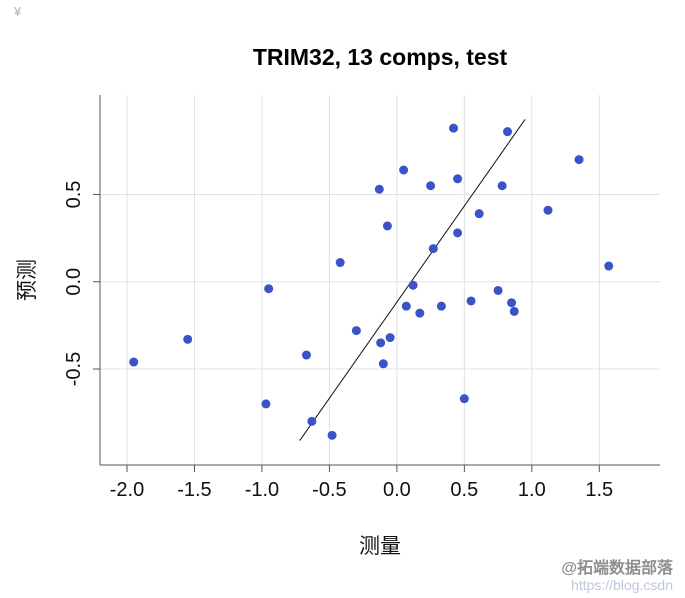 This screenshot has width=685, height=598. I want to click on corner-mark: ¥, so click(18, 11).